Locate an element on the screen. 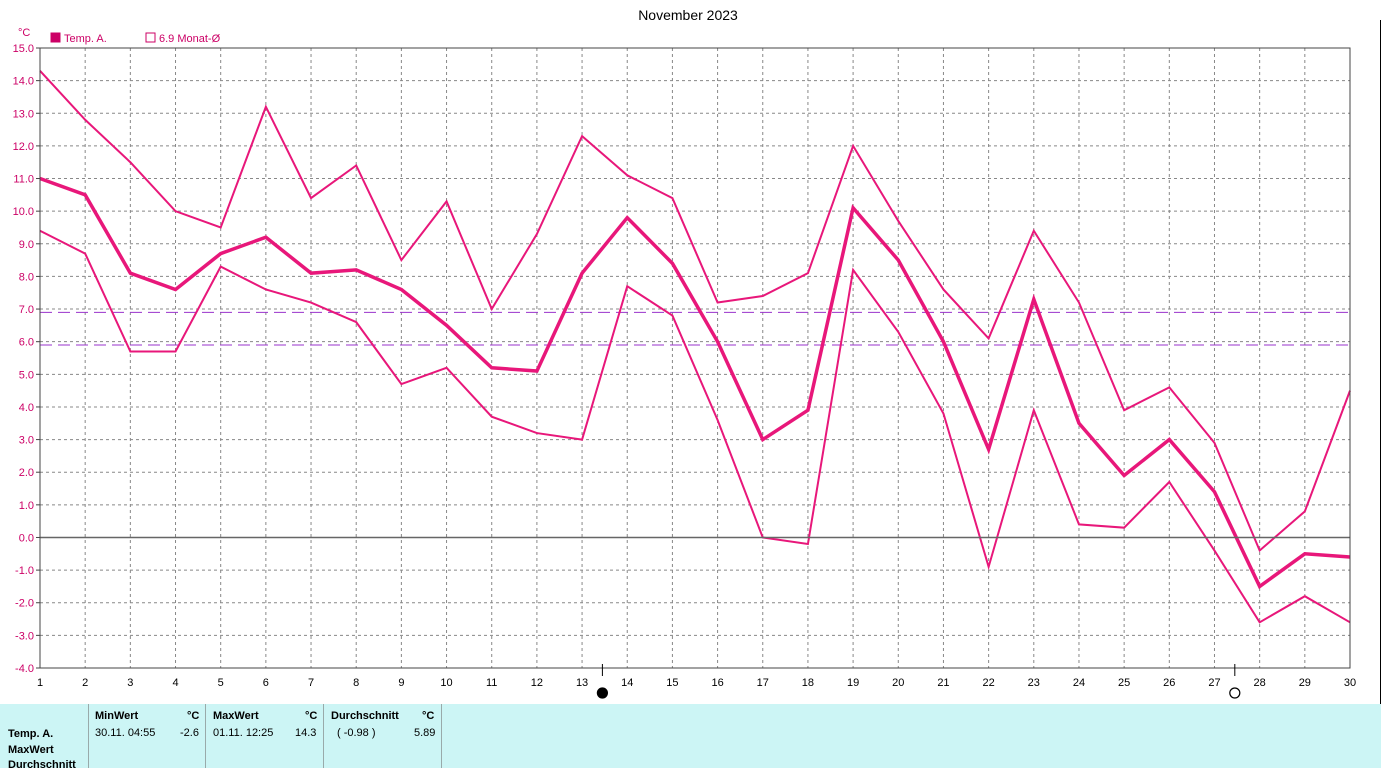 The height and width of the screenshot is (771, 1381). x-tick-label: 7 is located at coordinates (311, 683).